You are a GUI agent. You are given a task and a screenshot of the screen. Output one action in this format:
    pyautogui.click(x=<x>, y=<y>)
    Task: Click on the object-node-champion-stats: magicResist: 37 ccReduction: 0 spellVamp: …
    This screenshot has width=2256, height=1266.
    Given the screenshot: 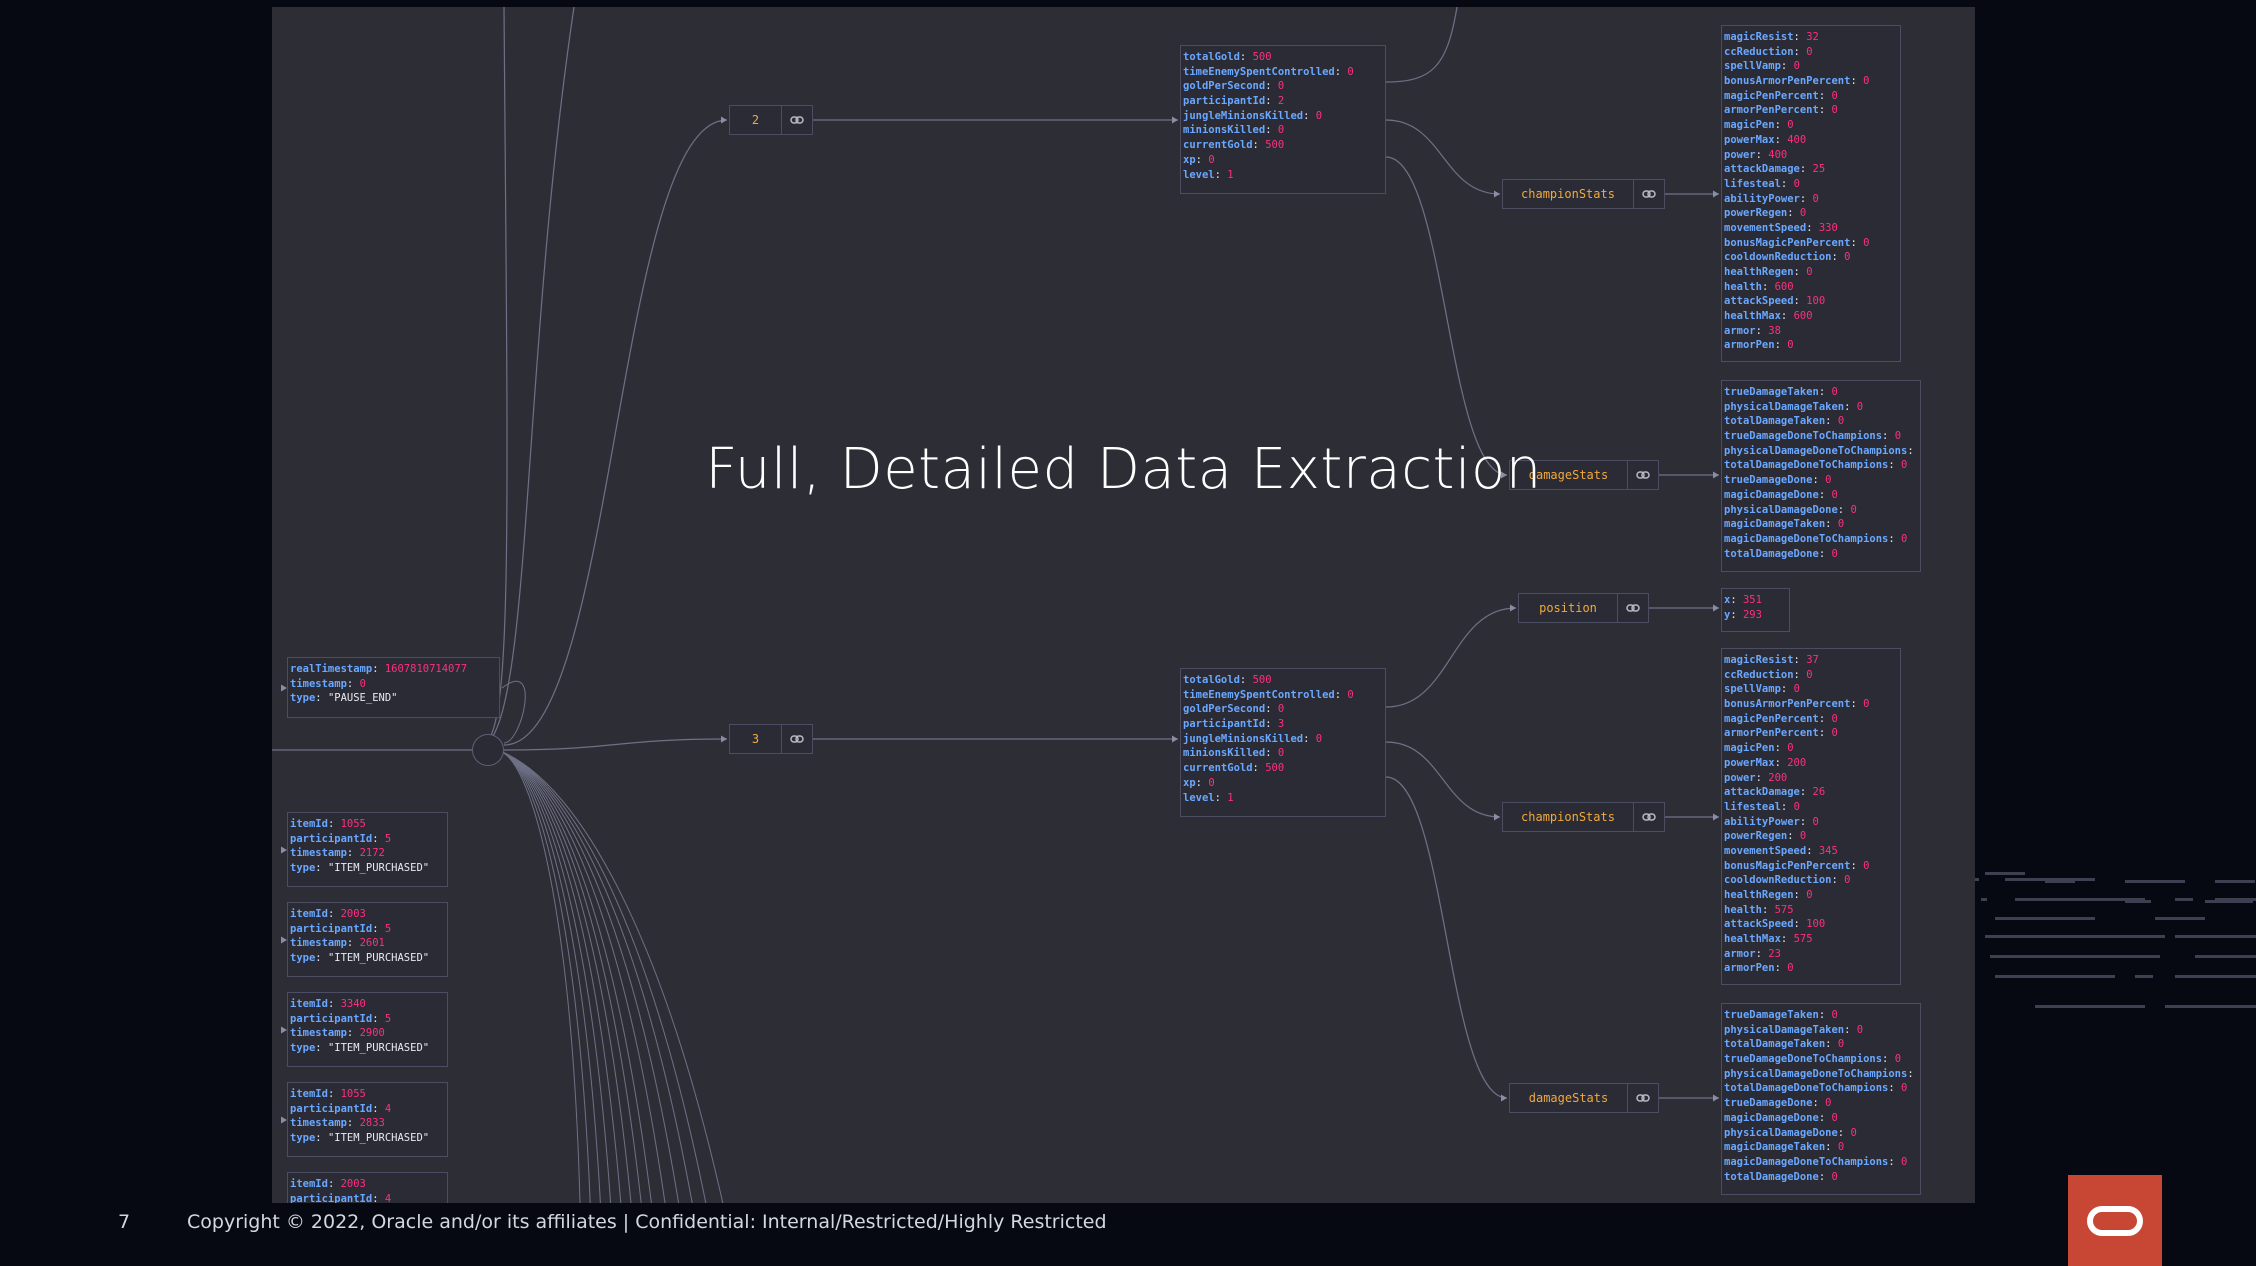 What is the action you would take?
    pyautogui.click(x=1811, y=816)
    